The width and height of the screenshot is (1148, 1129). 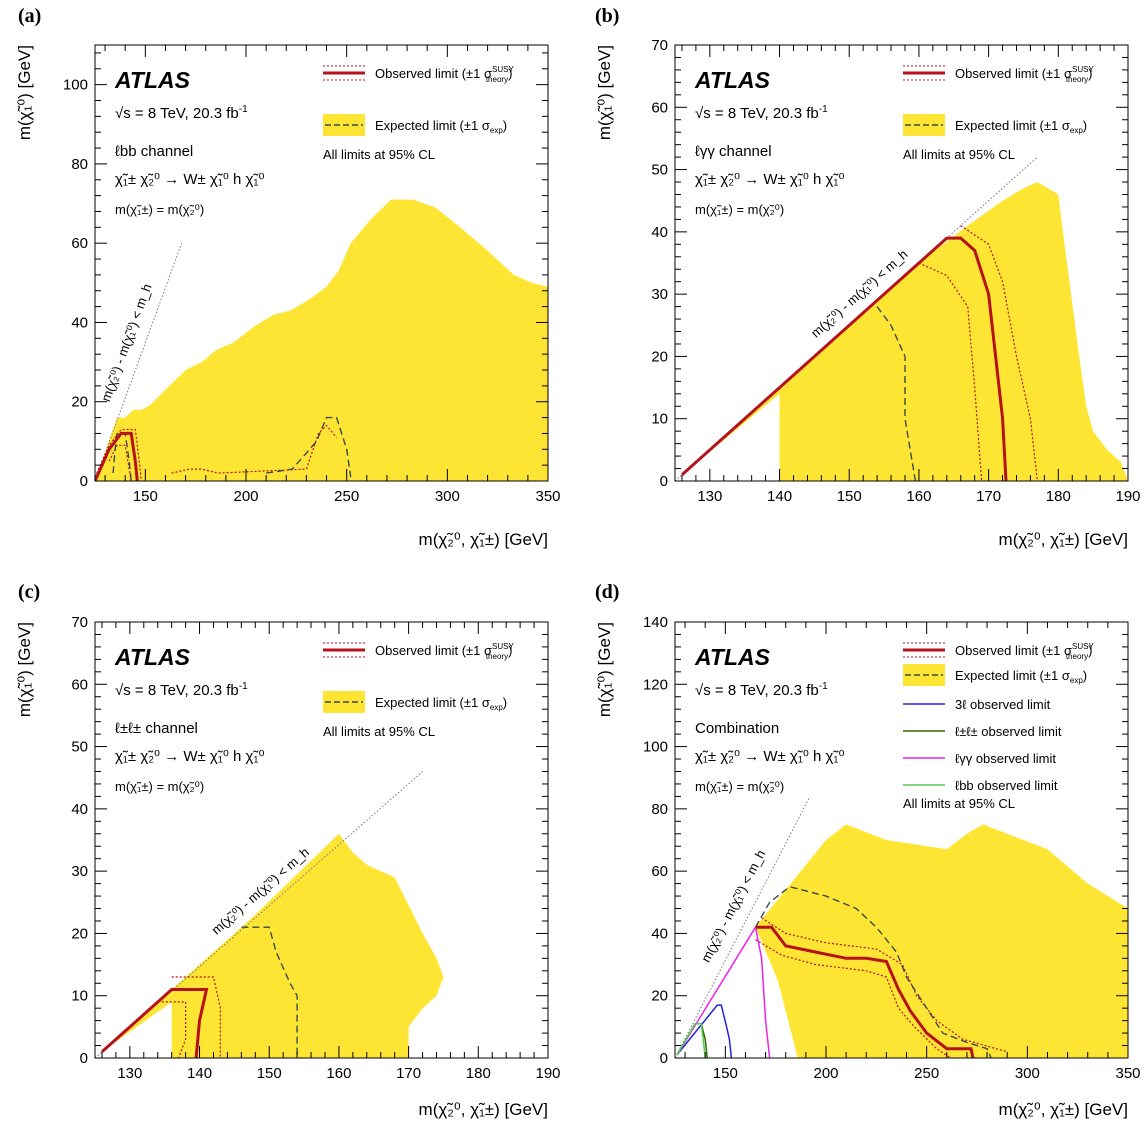 What do you see at coordinates (607, 16) in the screenshot?
I see `panel-letter: (b)` at bounding box center [607, 16].